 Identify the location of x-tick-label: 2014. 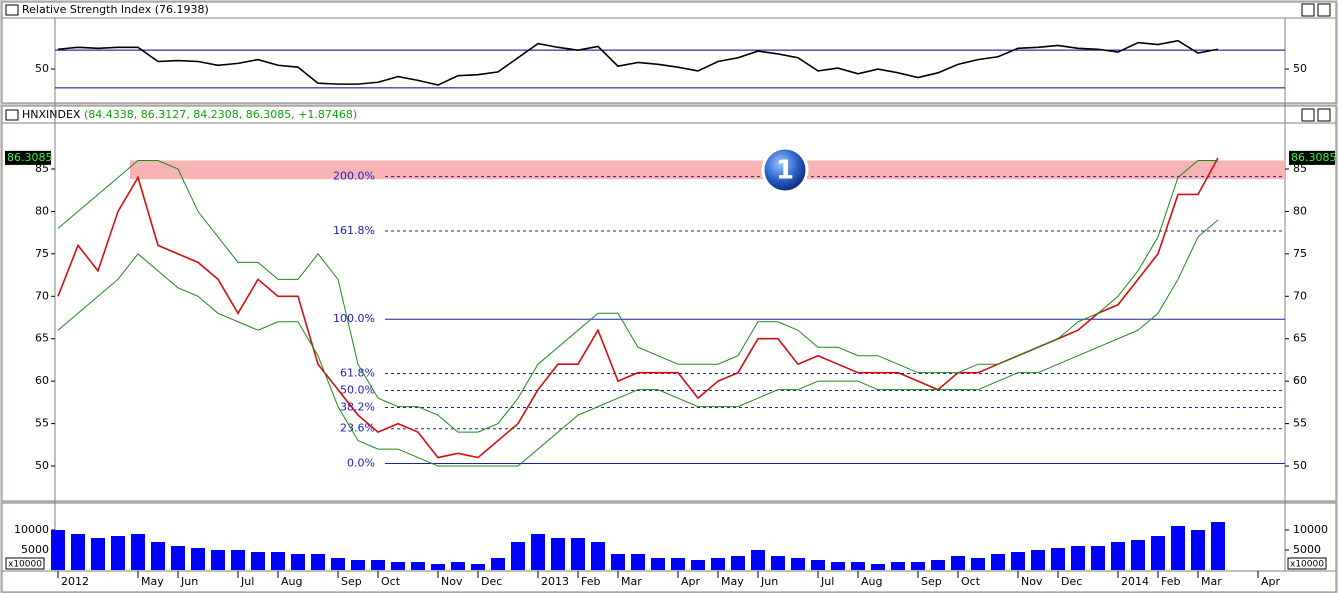
(1135, 581).